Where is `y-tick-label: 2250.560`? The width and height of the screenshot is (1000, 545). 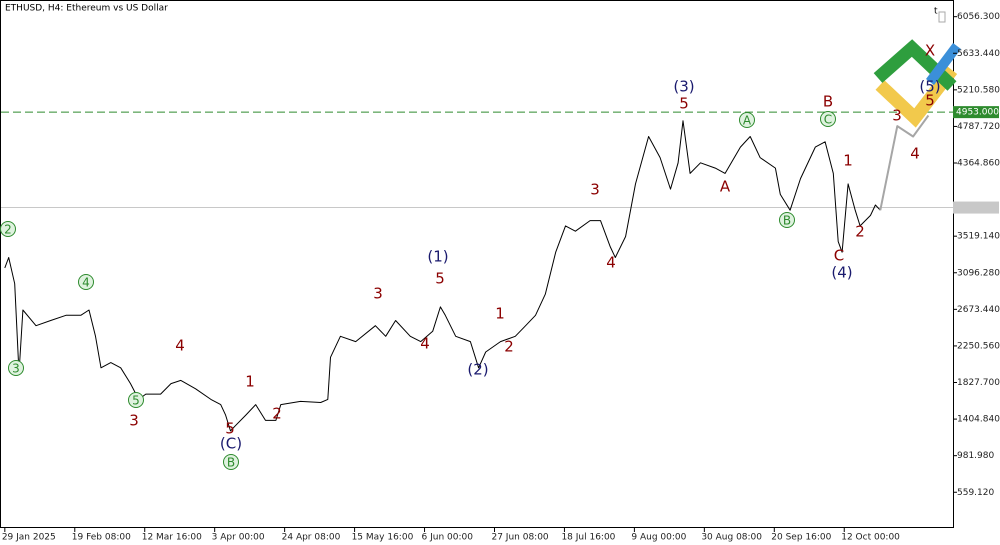
y-tick-label: 2250.560 is located at coordinates (978, 346).